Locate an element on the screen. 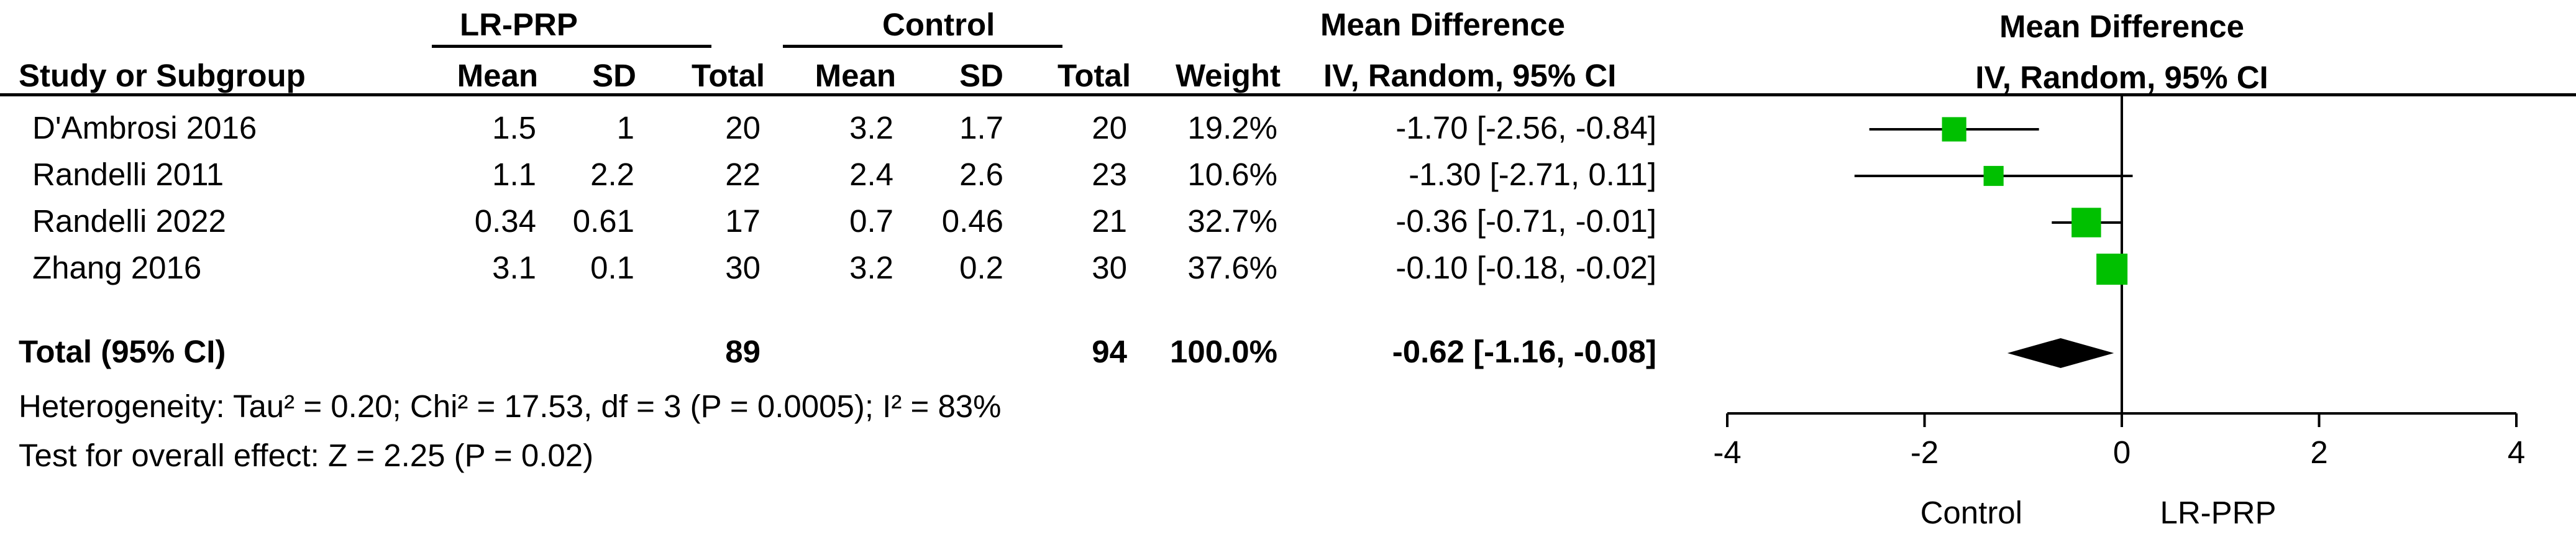 The image size is (2576, 534). total2-value: 20 is located at coordinates (1109, 127).